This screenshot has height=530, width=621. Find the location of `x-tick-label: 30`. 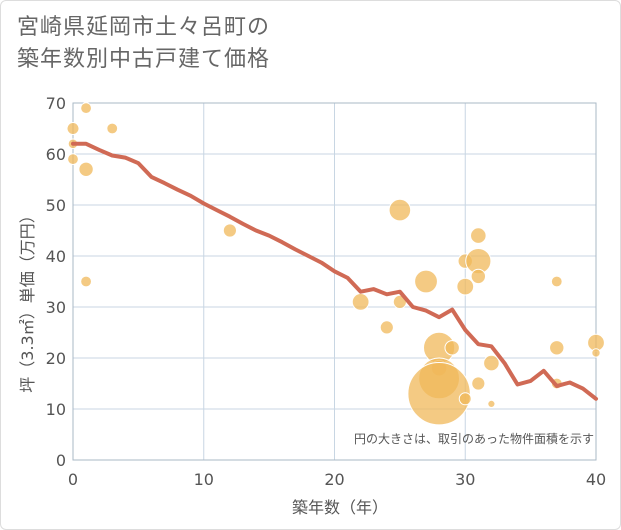

x-tick-label: 30 is located at coordinates (465, 479).